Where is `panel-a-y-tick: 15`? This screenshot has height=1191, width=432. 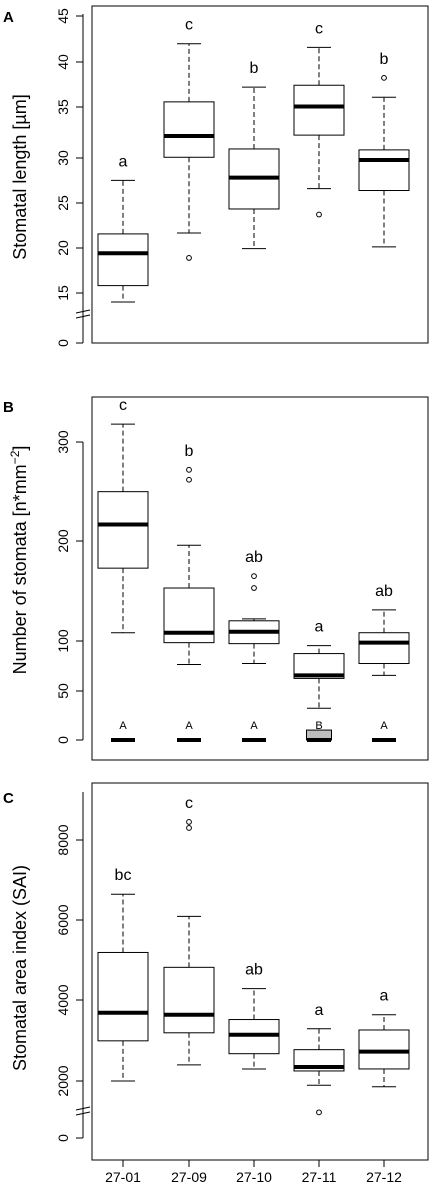
panel-a-y-tick: 15 is located at coordinates (69, 293).